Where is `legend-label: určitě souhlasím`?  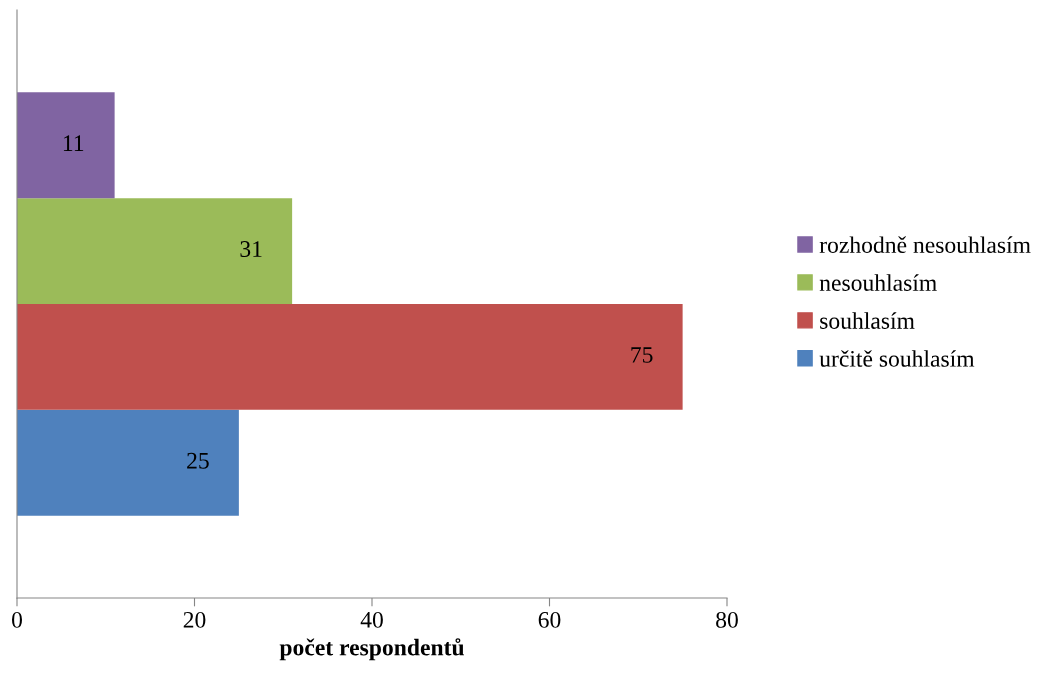 legend-label: určitě souhlasím is located at coordinates (897, 358).